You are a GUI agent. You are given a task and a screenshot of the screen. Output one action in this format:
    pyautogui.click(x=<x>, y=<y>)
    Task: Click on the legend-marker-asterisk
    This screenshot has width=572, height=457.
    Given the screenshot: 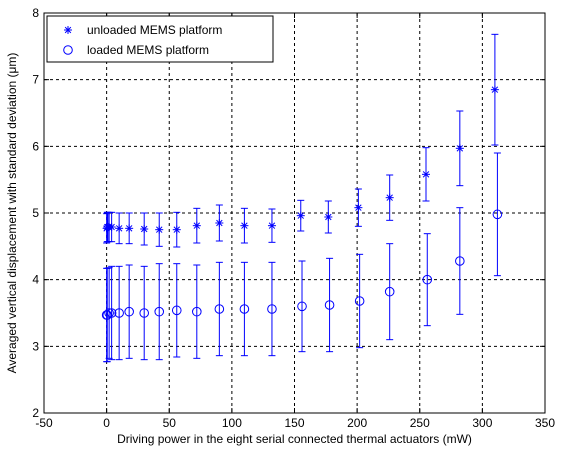 What is the action you would take?
    pyautogui.click(x=68, y=30)
    